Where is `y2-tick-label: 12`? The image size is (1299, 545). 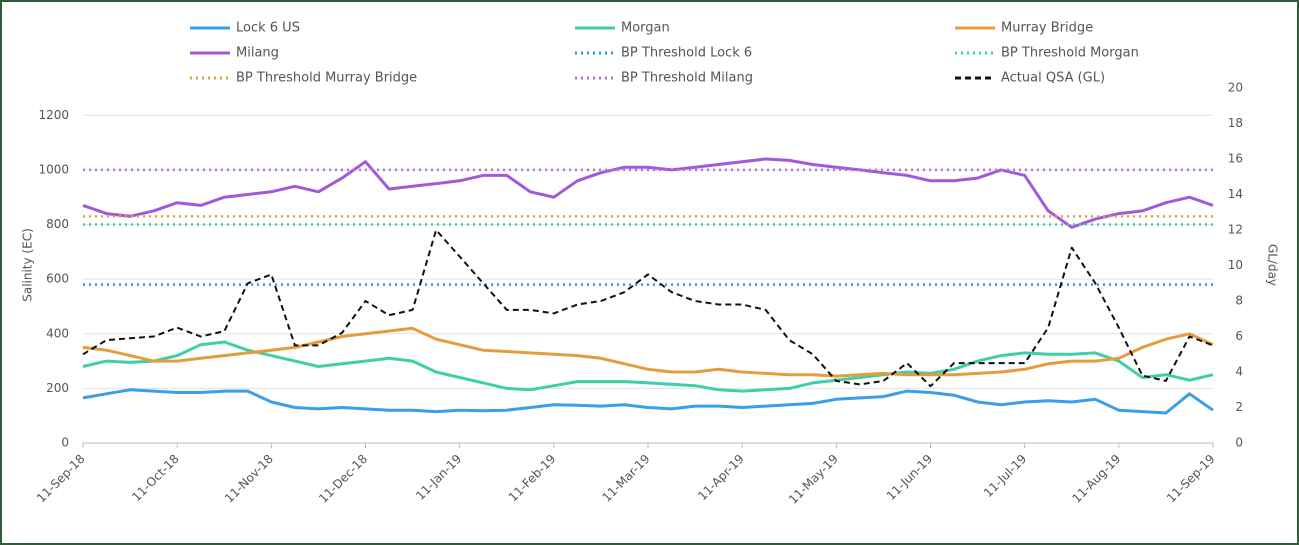
y2-tick-label: 12 is located at coordinates (1235, 230).